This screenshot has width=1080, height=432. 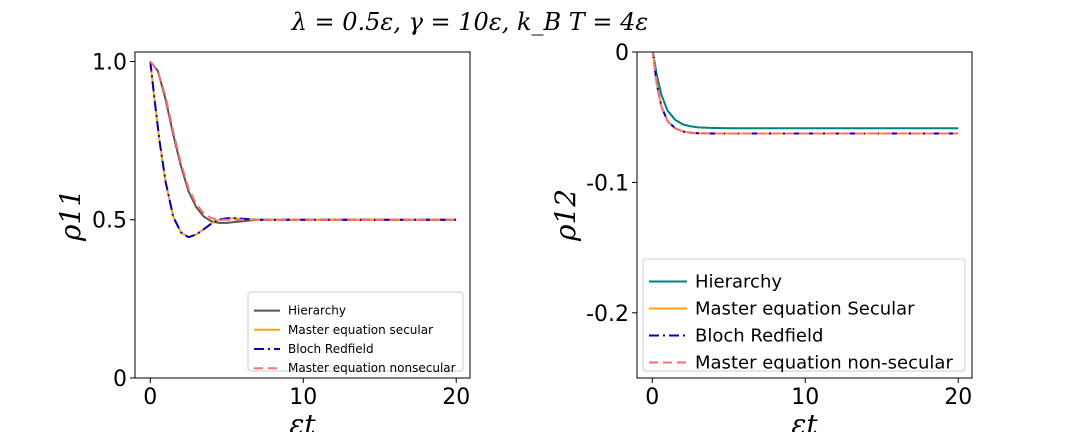 I want to click on y-tick-label: 0.5, so click(x=109, y=221).